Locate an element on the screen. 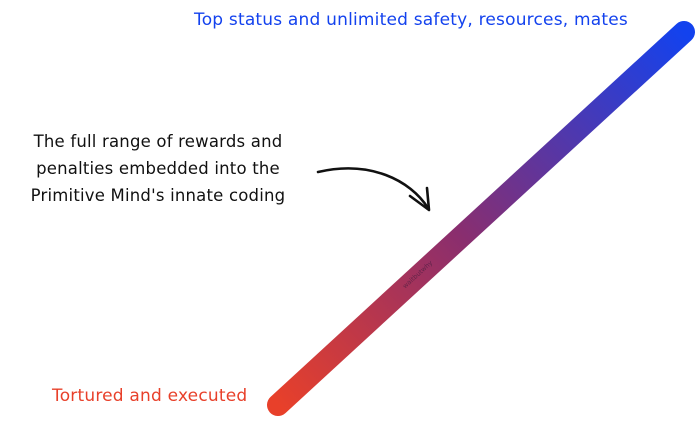  arrow-head-icon is located at coordinates (419, 199).